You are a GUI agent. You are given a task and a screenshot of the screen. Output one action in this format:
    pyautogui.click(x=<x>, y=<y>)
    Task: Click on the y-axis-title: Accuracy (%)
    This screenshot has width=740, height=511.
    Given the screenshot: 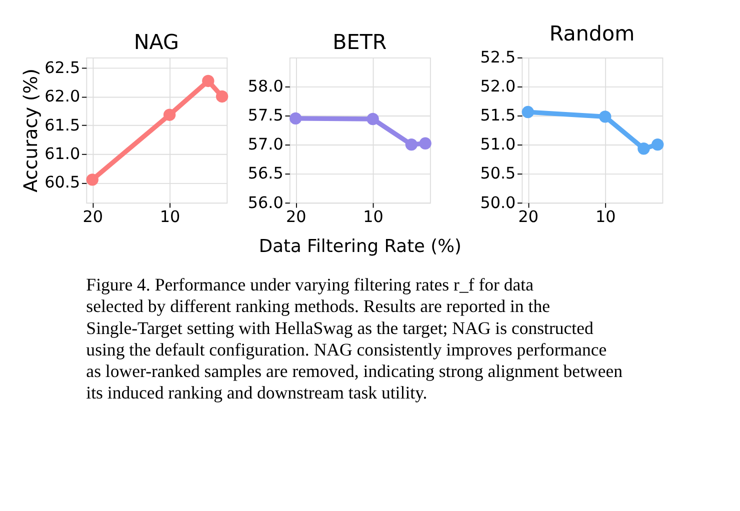 What is the action you would take?
    pyautogui.click(x=31, y=130)
    